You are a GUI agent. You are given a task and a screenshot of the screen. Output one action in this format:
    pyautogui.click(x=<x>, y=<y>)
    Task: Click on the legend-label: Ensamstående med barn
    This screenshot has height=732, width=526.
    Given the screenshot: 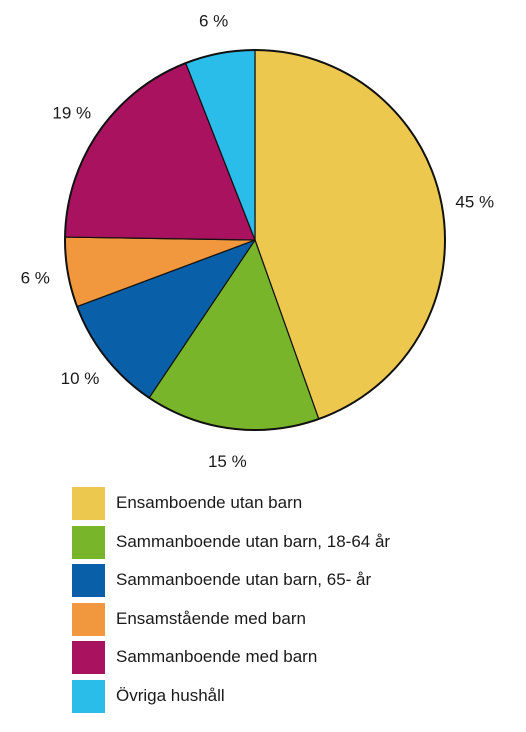 What is the action you would take?
    pyautogui.click(x=211, y=618)
    